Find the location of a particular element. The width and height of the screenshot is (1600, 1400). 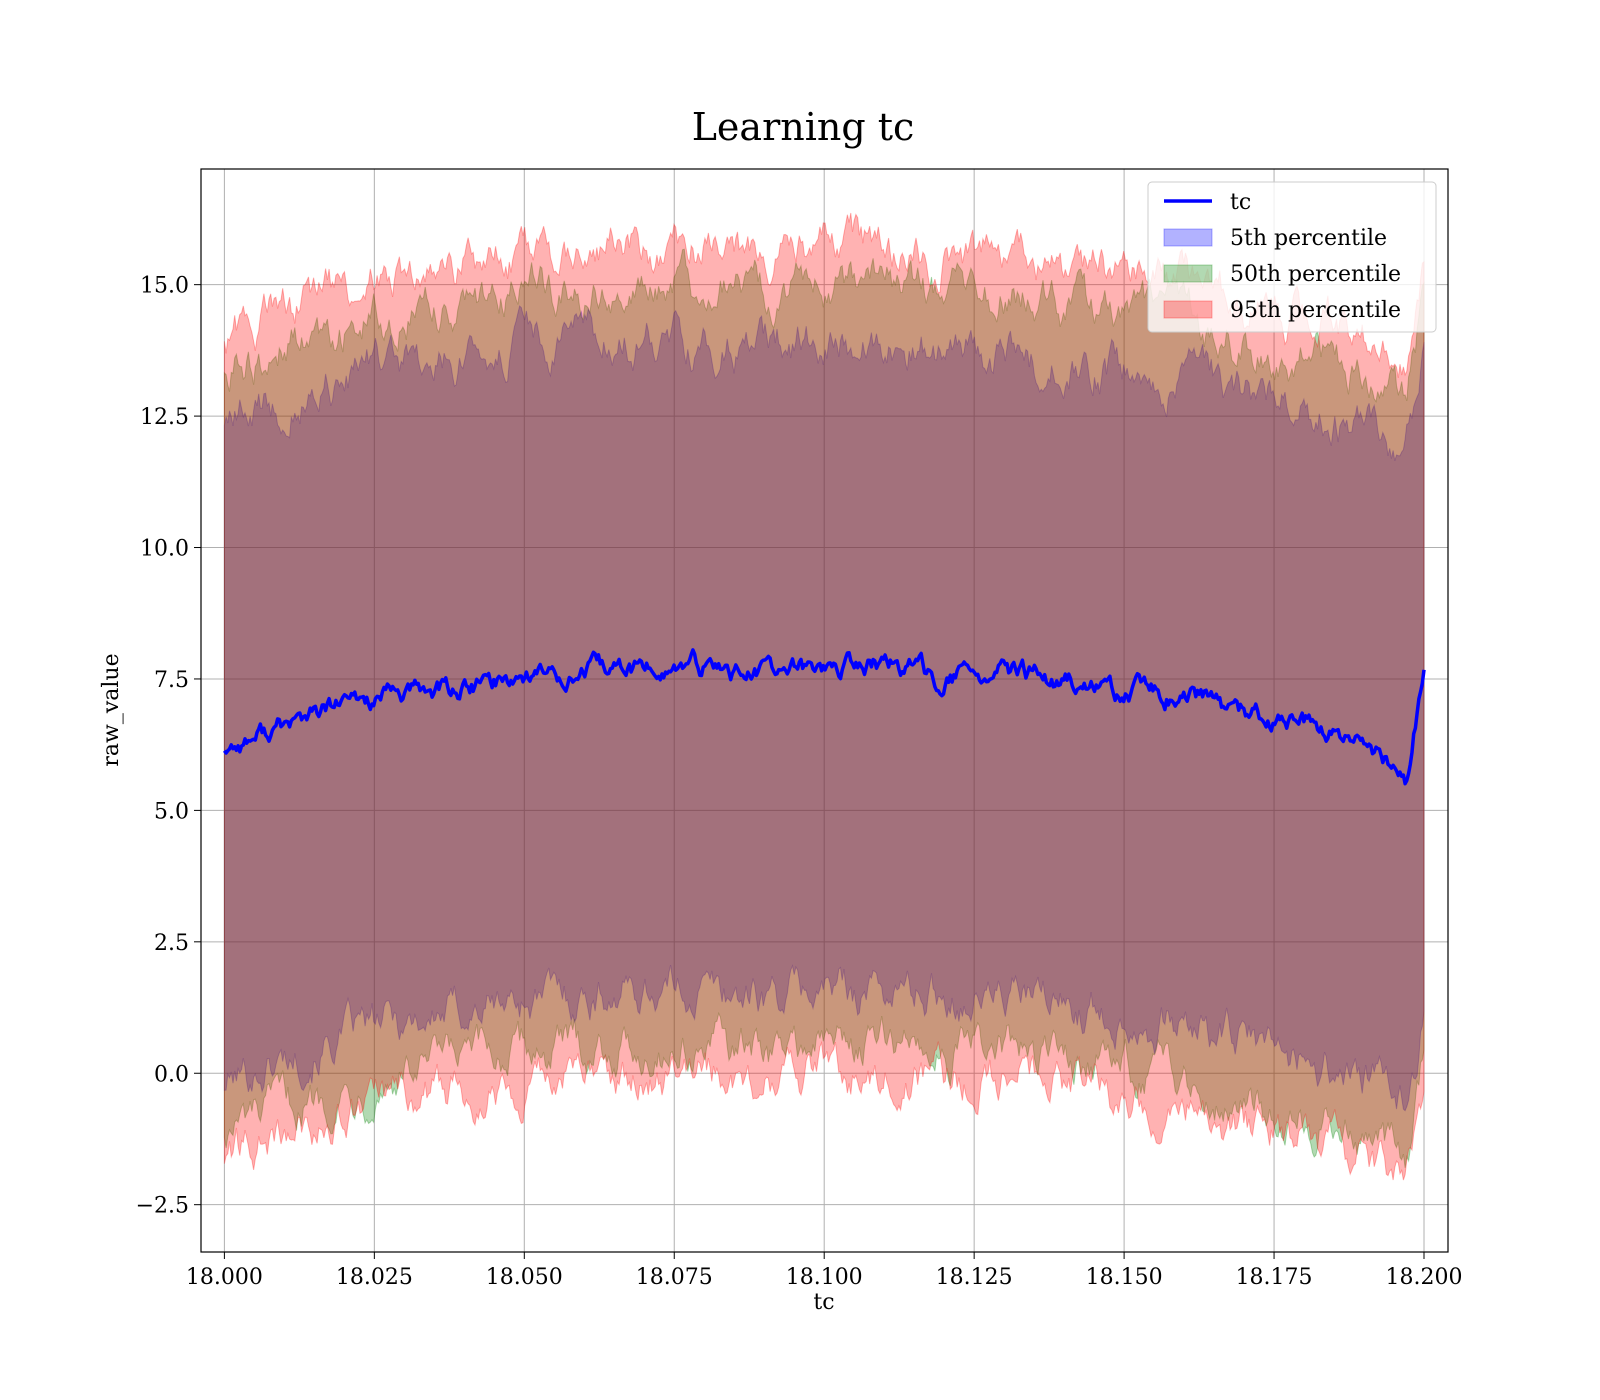

chart-title: Learning tc is located at coordinates (803, 127).